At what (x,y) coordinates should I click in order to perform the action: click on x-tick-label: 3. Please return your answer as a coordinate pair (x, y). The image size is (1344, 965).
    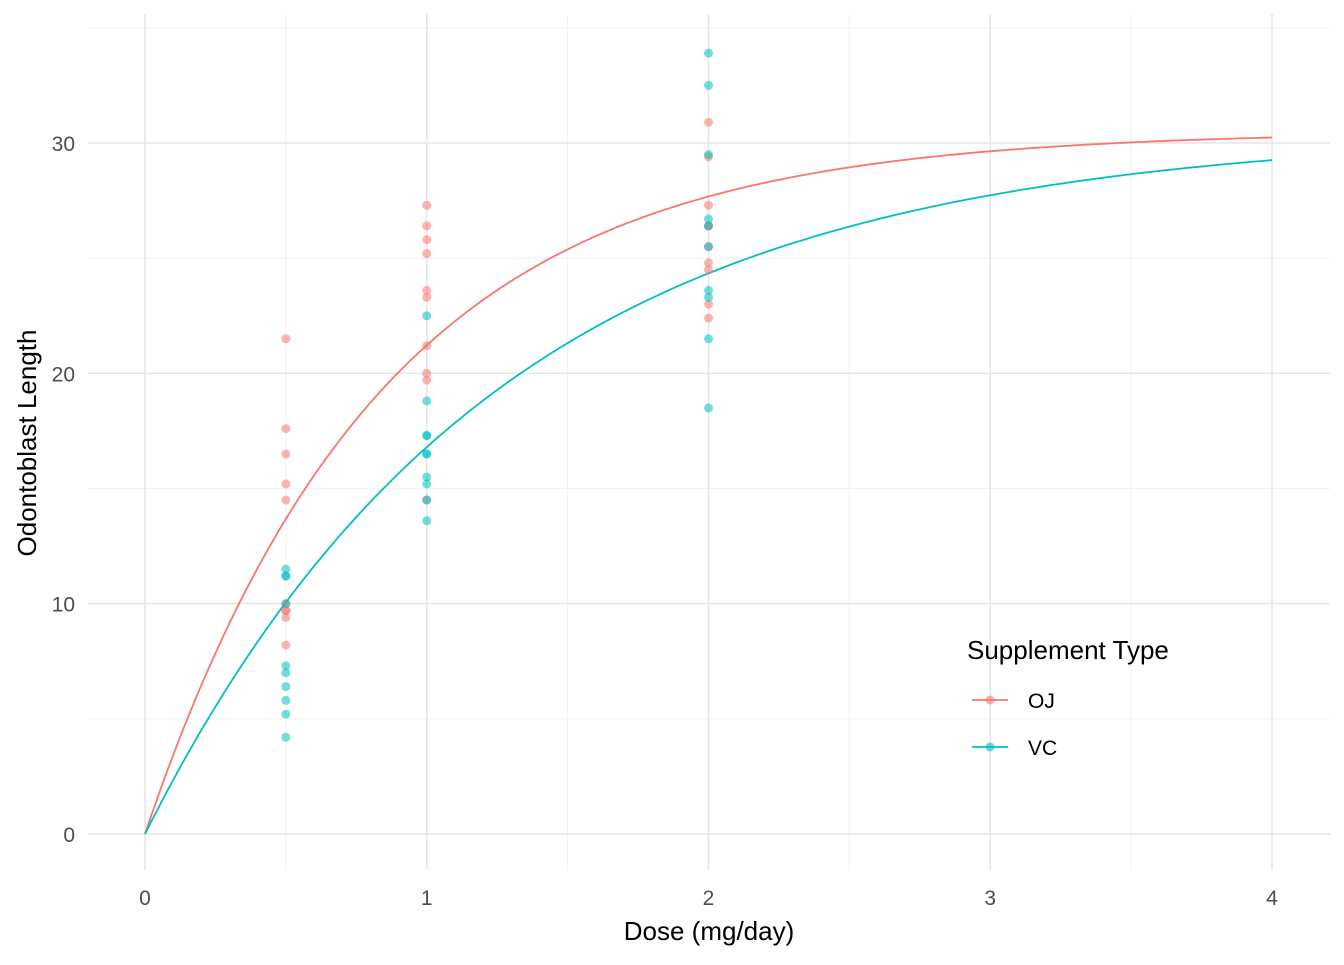
    Looking at the image, I should click on (990, 898).